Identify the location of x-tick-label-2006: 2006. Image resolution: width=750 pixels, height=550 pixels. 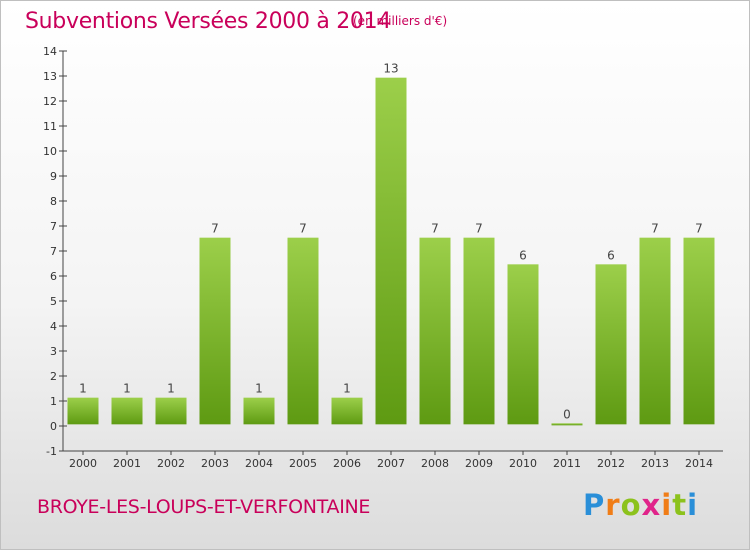
(347, 463).